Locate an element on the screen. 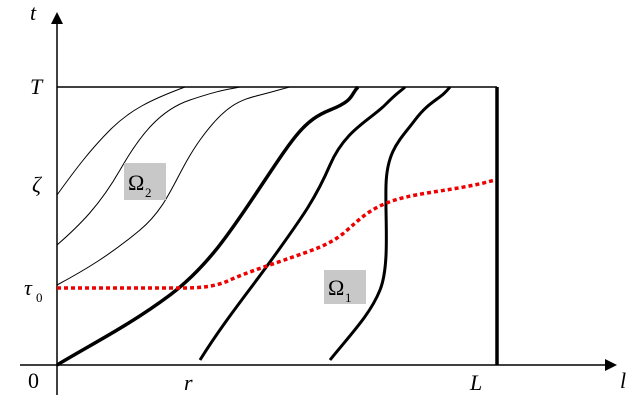  y-tick-subscript: 0 is located at coordinates (39, 297).